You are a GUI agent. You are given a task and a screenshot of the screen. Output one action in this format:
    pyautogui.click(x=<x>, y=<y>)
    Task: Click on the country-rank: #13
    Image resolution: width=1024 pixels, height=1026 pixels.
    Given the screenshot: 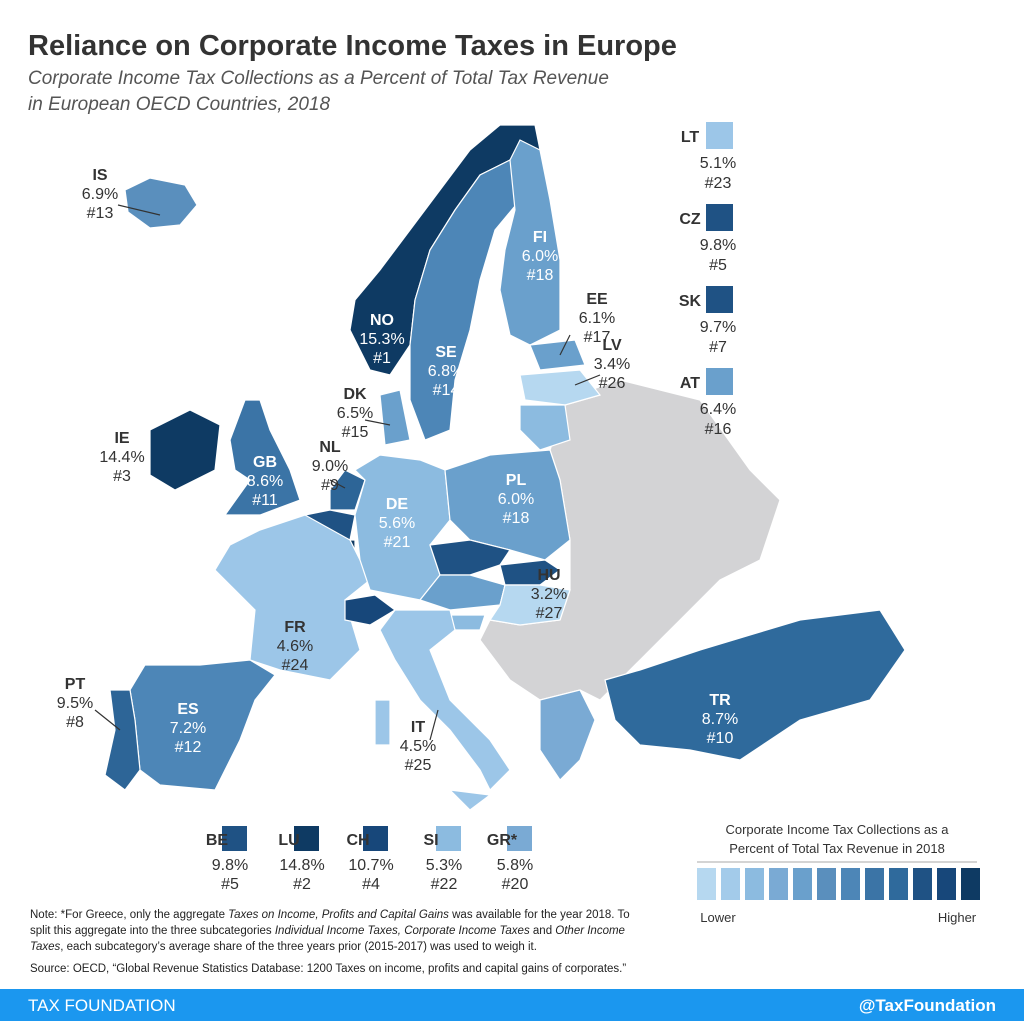 What is the action you would take?
    pyautogui.click(x=100, y=213)
    